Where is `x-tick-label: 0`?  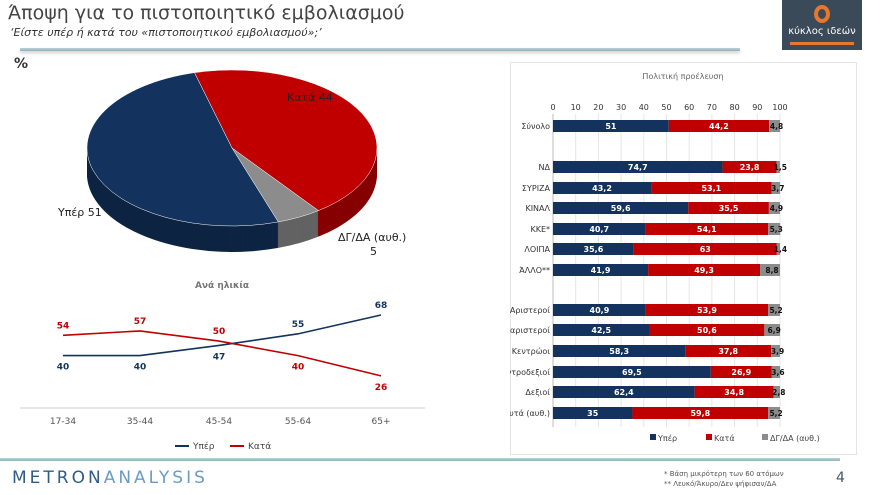 x-tick-label: 0 is located at coordinates (552, 107).